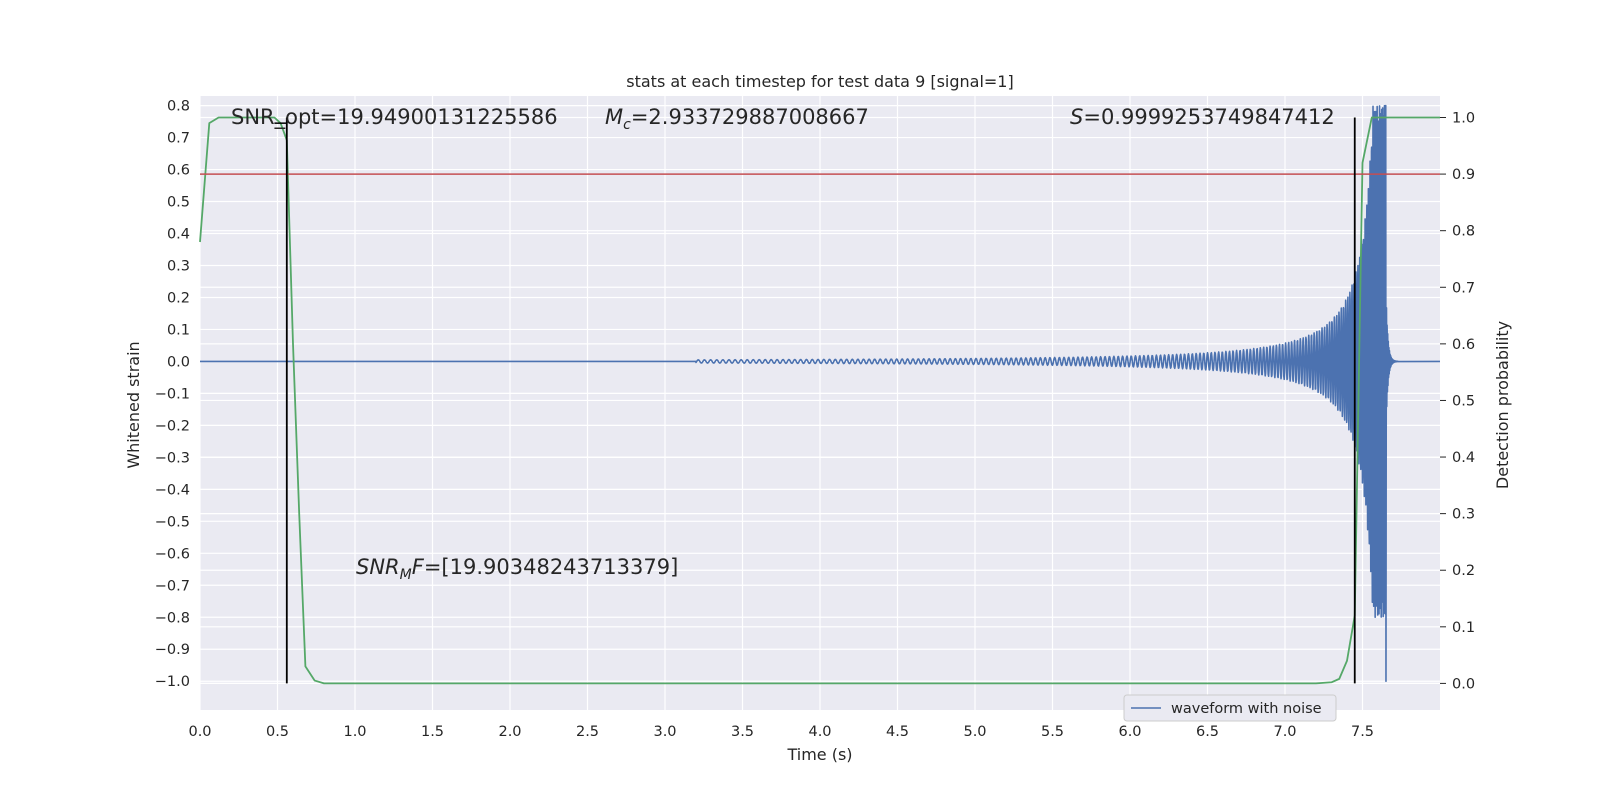  What do you see at coordinates (178, 362) in the screenshot?
I see `y-tick-label: 0.0` at bounding box center [178, 362].